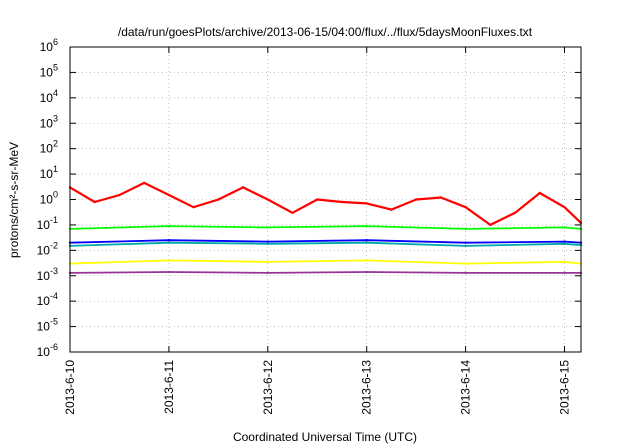  I want to click on y-tick-exponent: -2, so click(54, 245).